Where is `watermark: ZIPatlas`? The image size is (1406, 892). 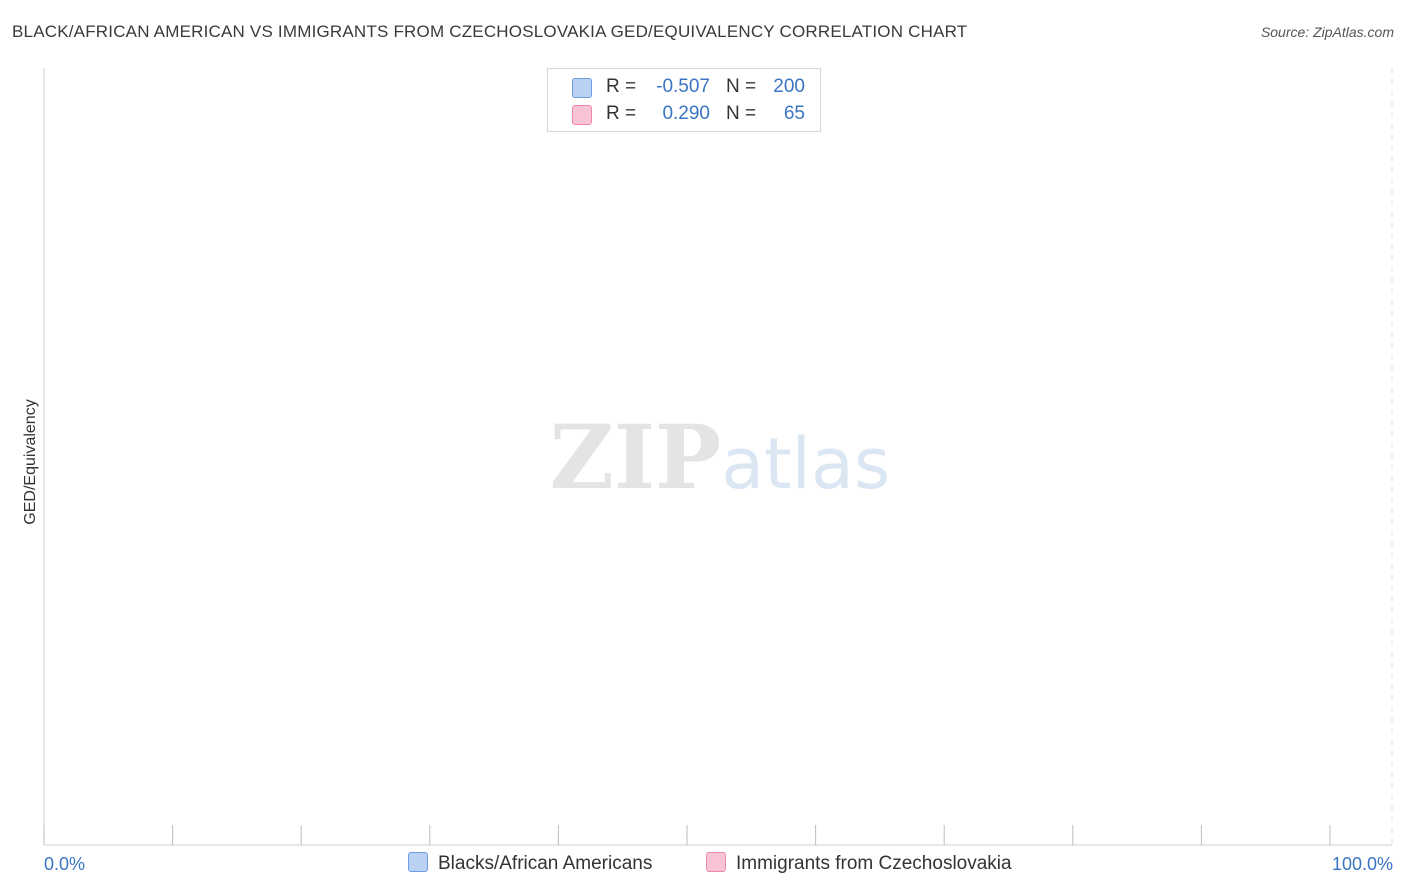 watermark: ZIPatlas is located at coordinates (720, 457).